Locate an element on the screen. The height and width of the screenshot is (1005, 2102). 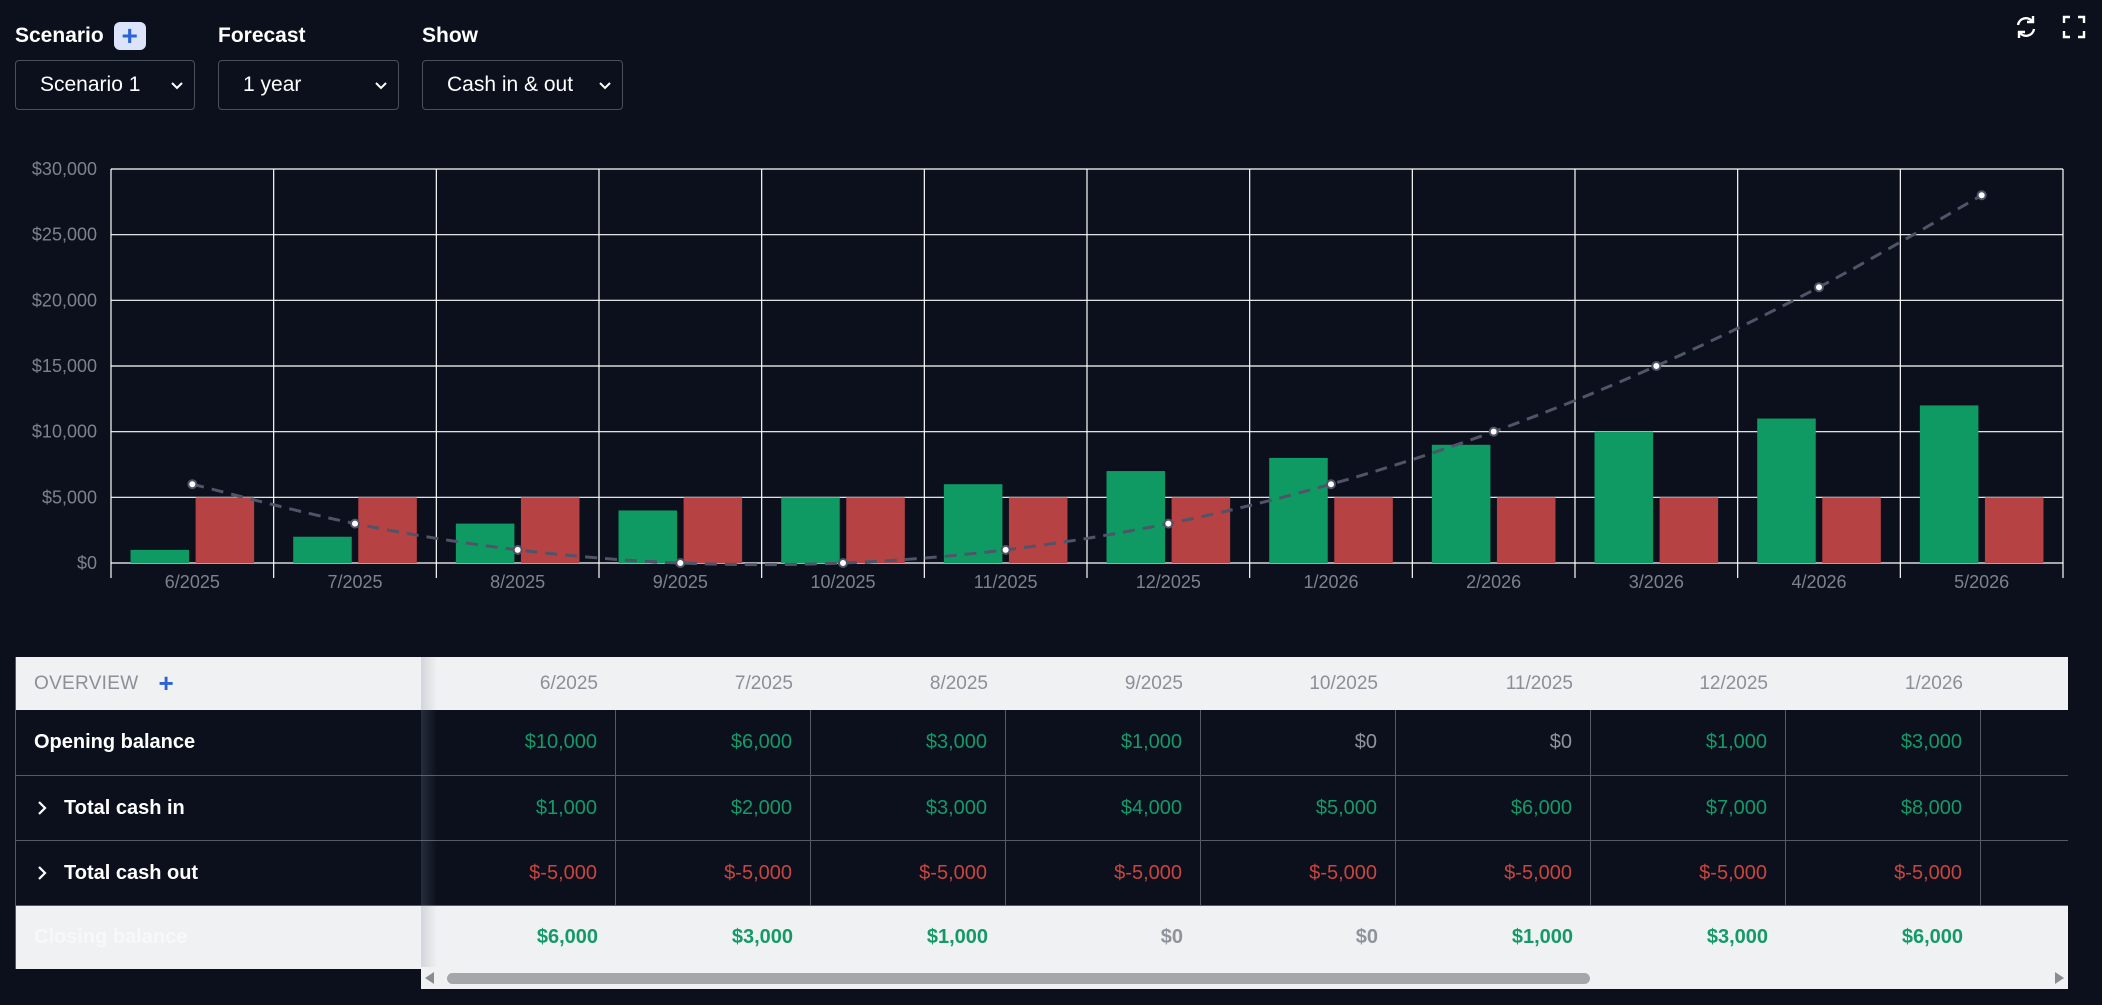
row-label-cell: Total cash in is located at coordinates (219, 808).